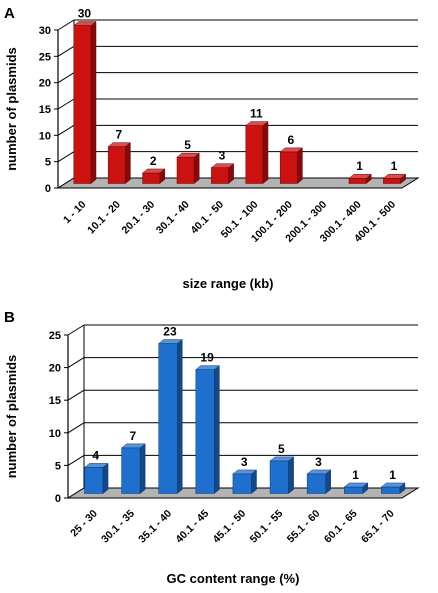 This screenshot has width=438, height=593. I want to click on x-axis-label: GC content range (%), so click(233, 578).